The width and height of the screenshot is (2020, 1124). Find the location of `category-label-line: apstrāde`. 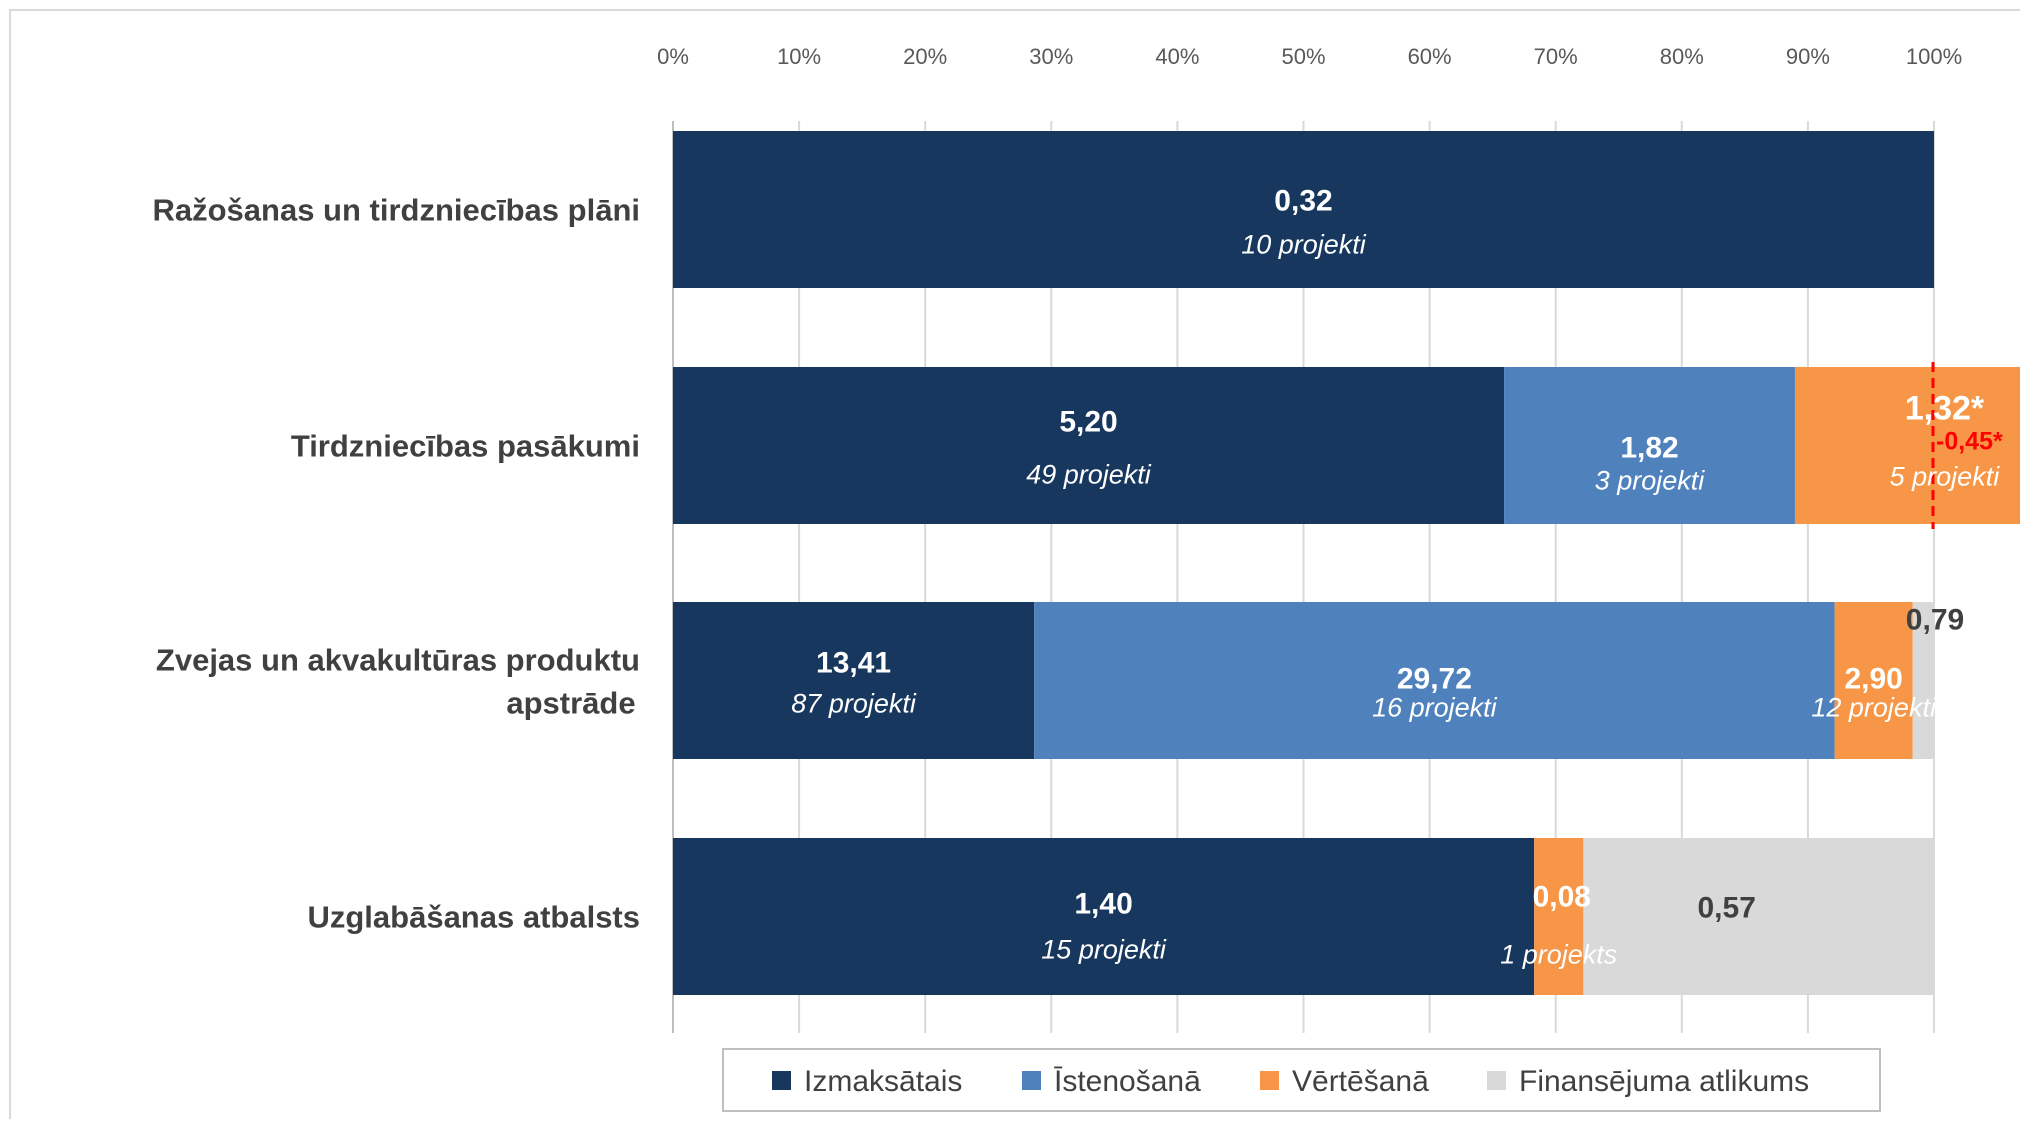

category-label-line: apstrāde is located at coordinates (570, 703).